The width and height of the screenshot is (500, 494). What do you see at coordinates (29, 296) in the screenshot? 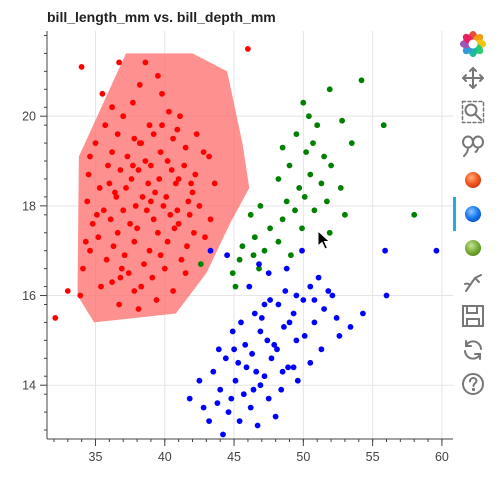
I see `y-tick-label: 16` at bounding box center [29, 296].